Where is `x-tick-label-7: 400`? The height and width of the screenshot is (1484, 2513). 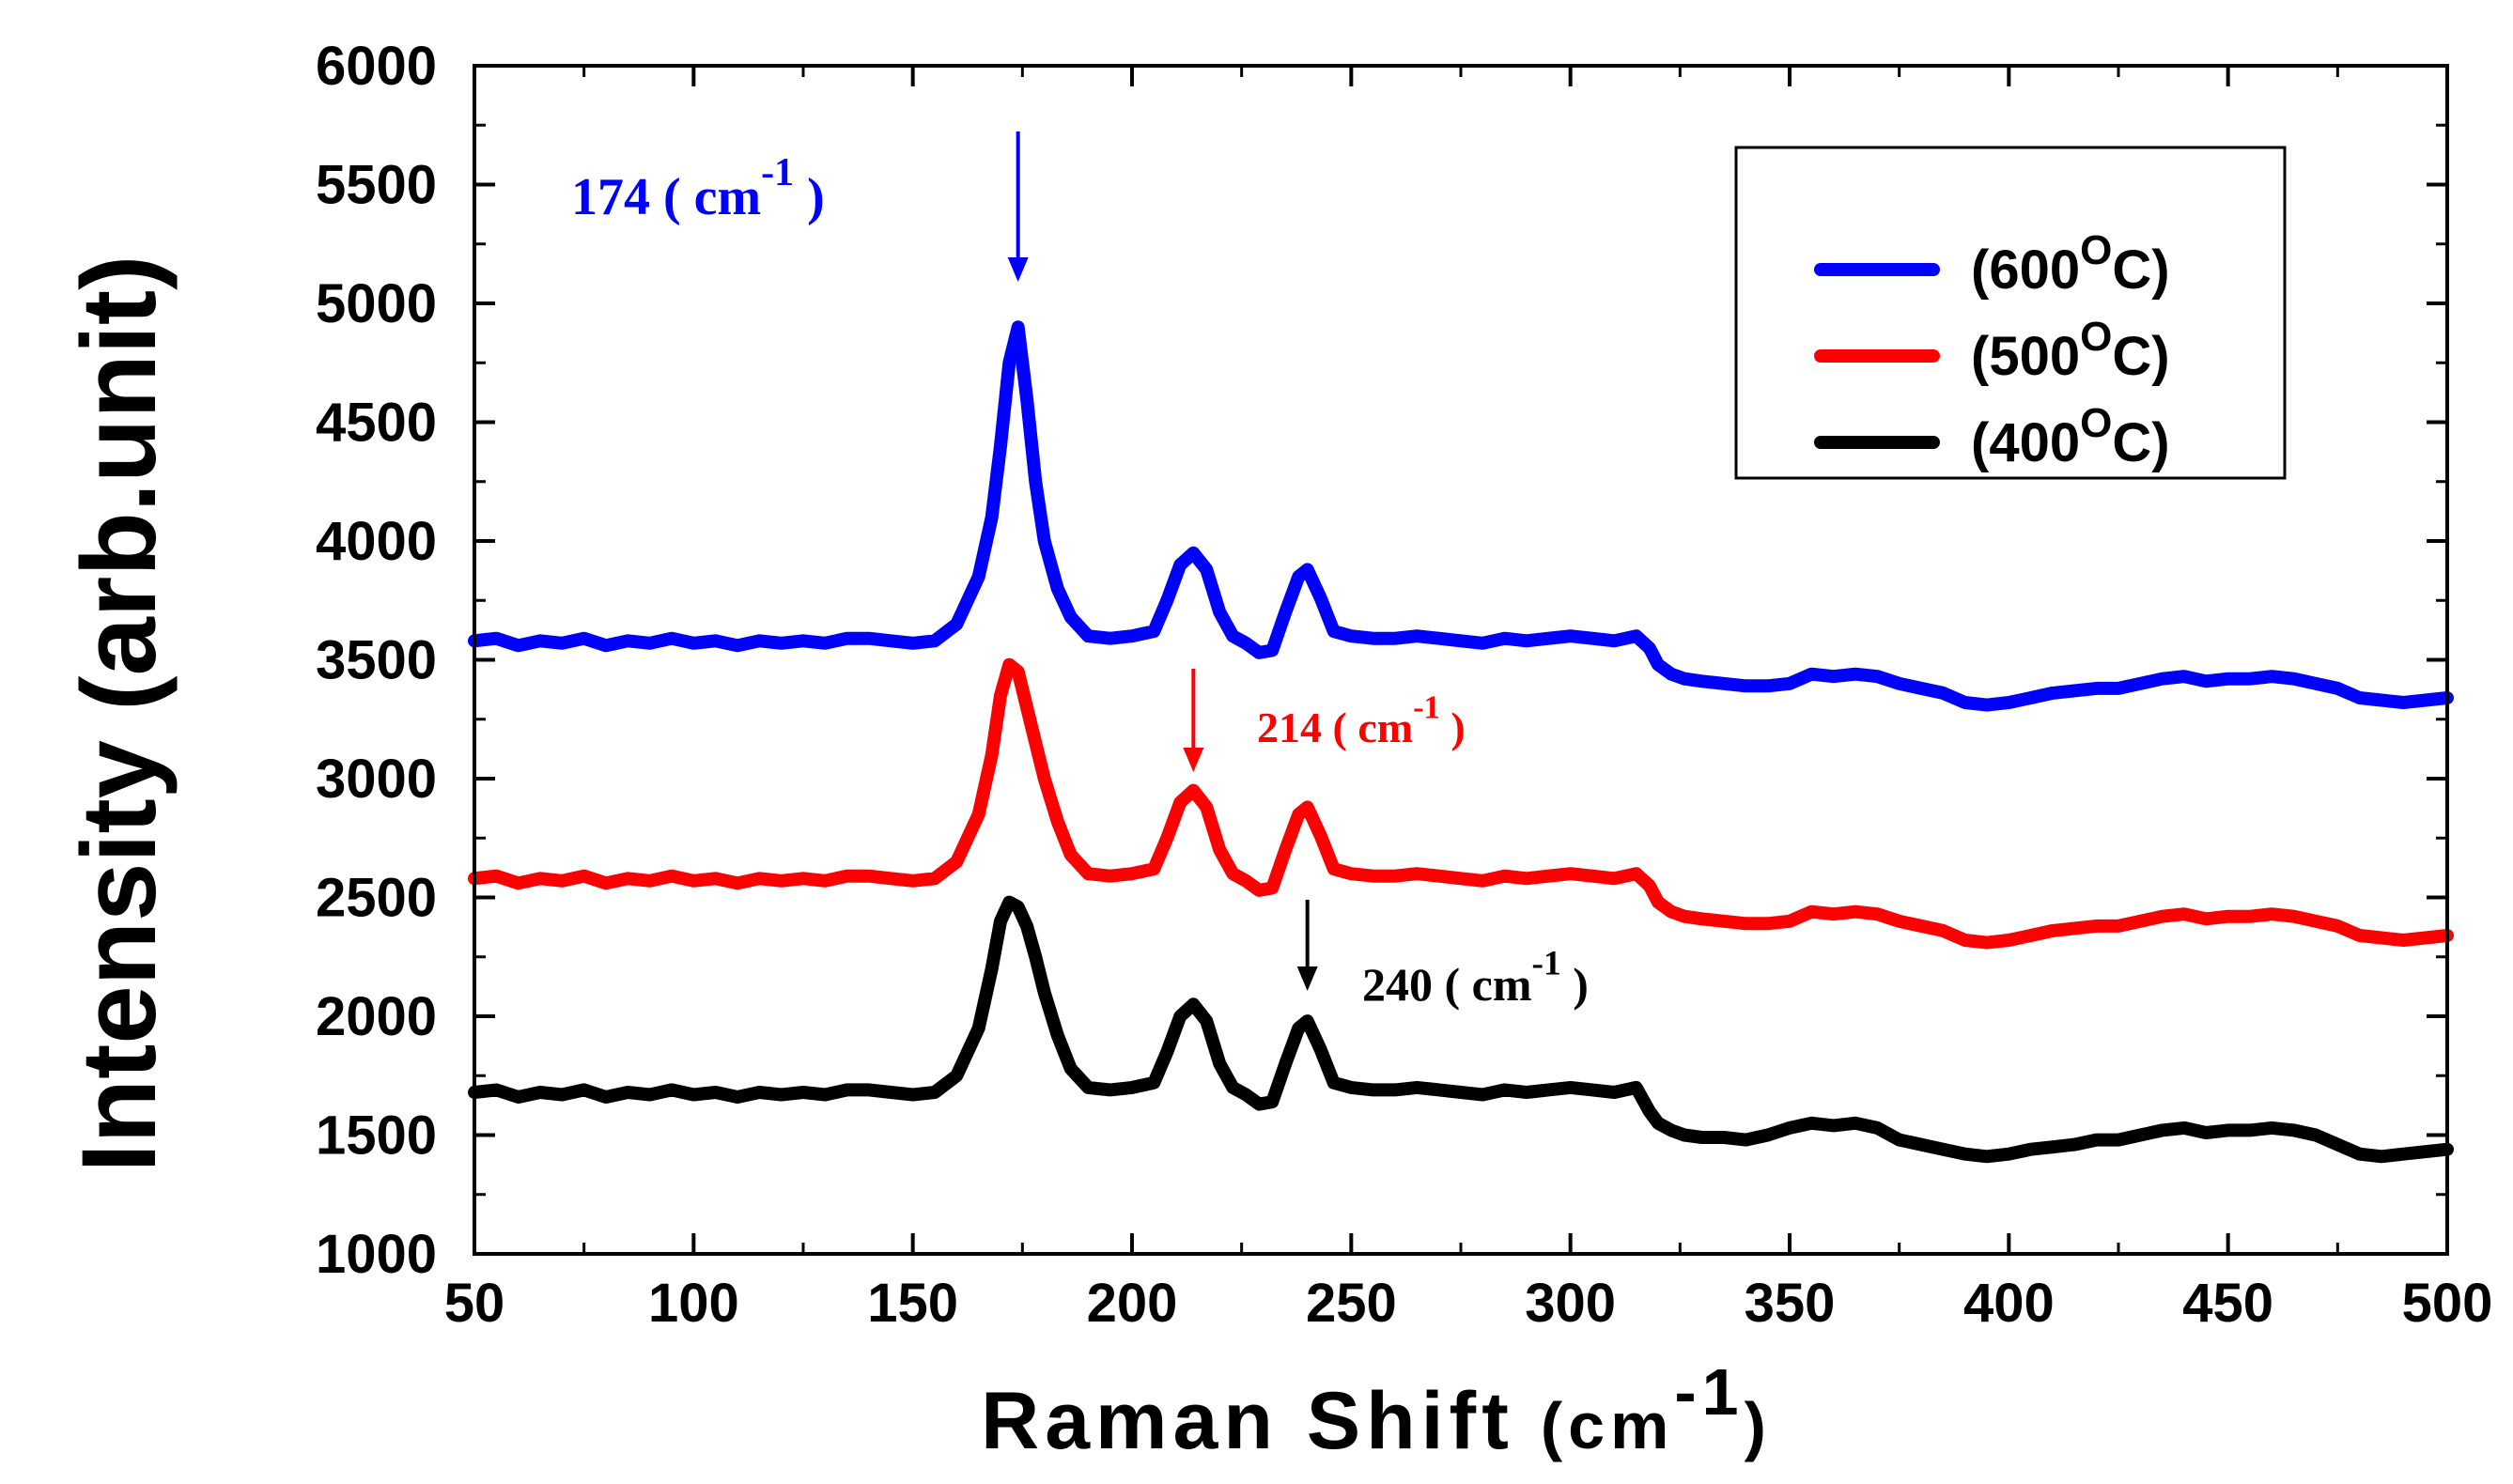 x-tick-label-7: 400 is located at coordinates (2009, 1303).